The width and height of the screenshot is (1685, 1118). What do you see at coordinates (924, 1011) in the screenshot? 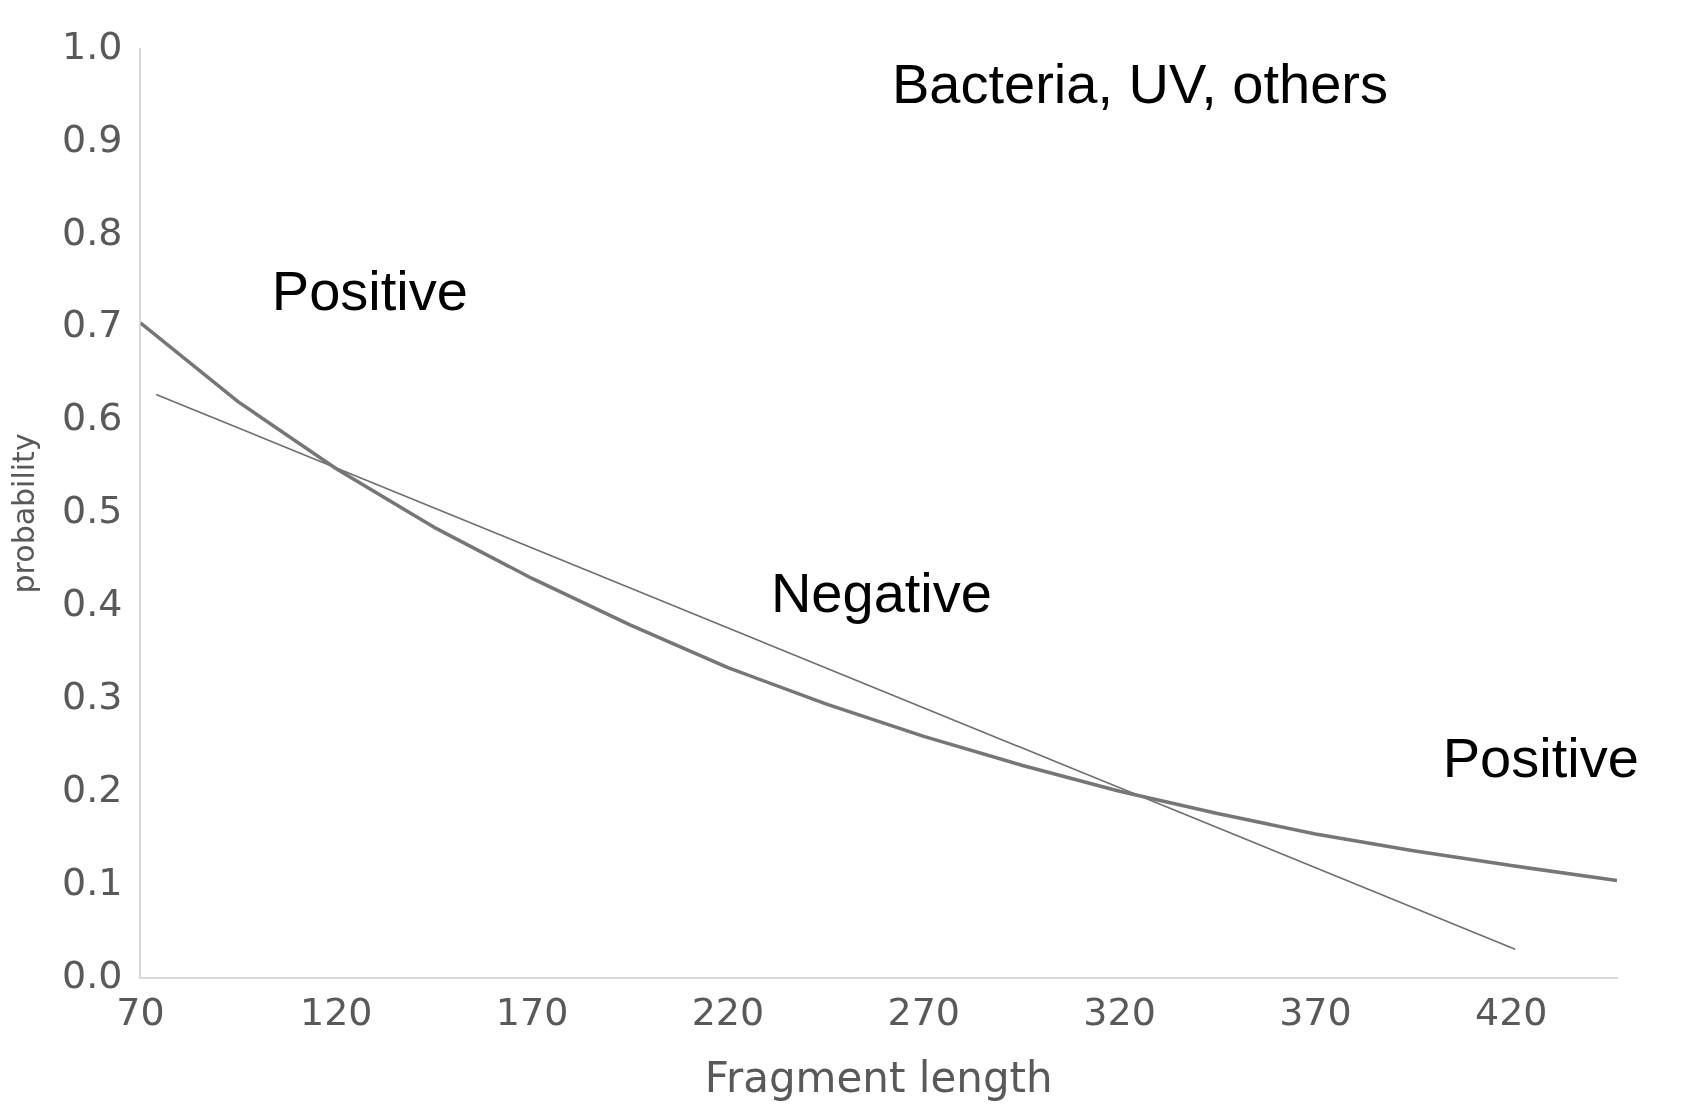
I see `x-tick-label: 270` at bounding box center [924, 1011].